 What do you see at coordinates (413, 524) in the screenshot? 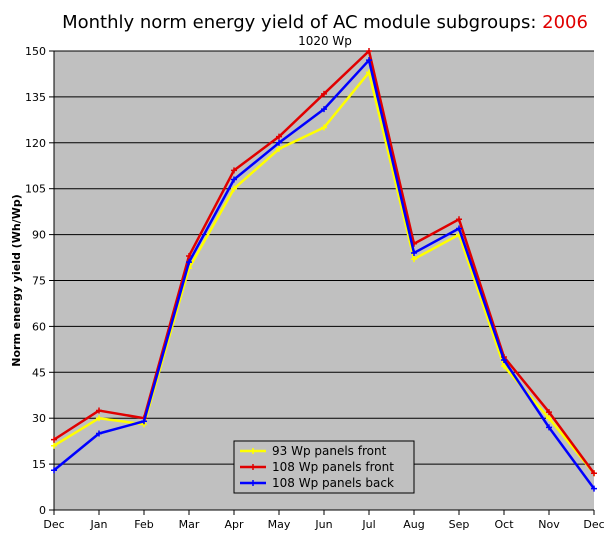
I see `x-tick-label: Aug` at bounding box center [413, 524].